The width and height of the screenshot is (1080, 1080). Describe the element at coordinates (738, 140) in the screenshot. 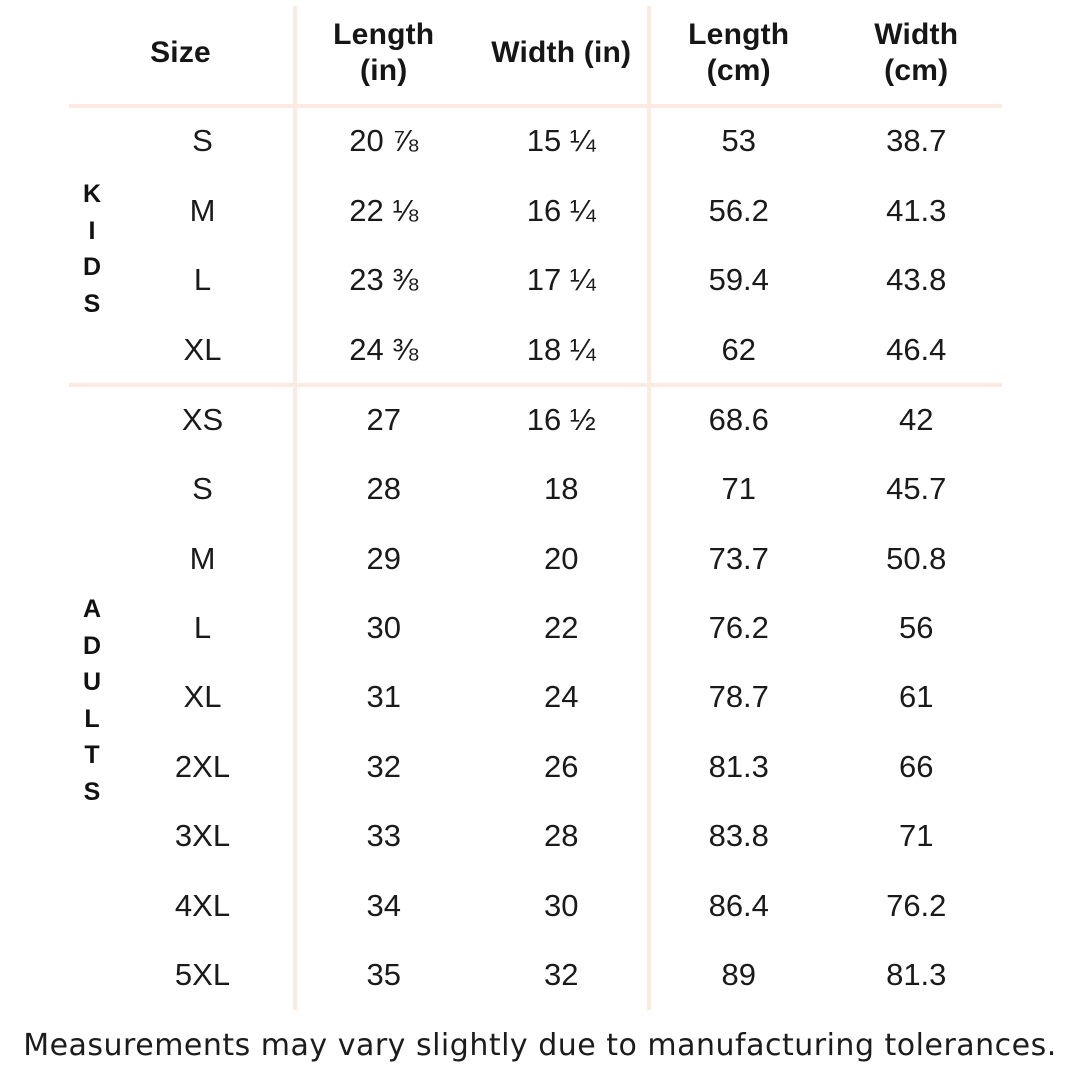

I see `length-cm-cell: 53` at that location.